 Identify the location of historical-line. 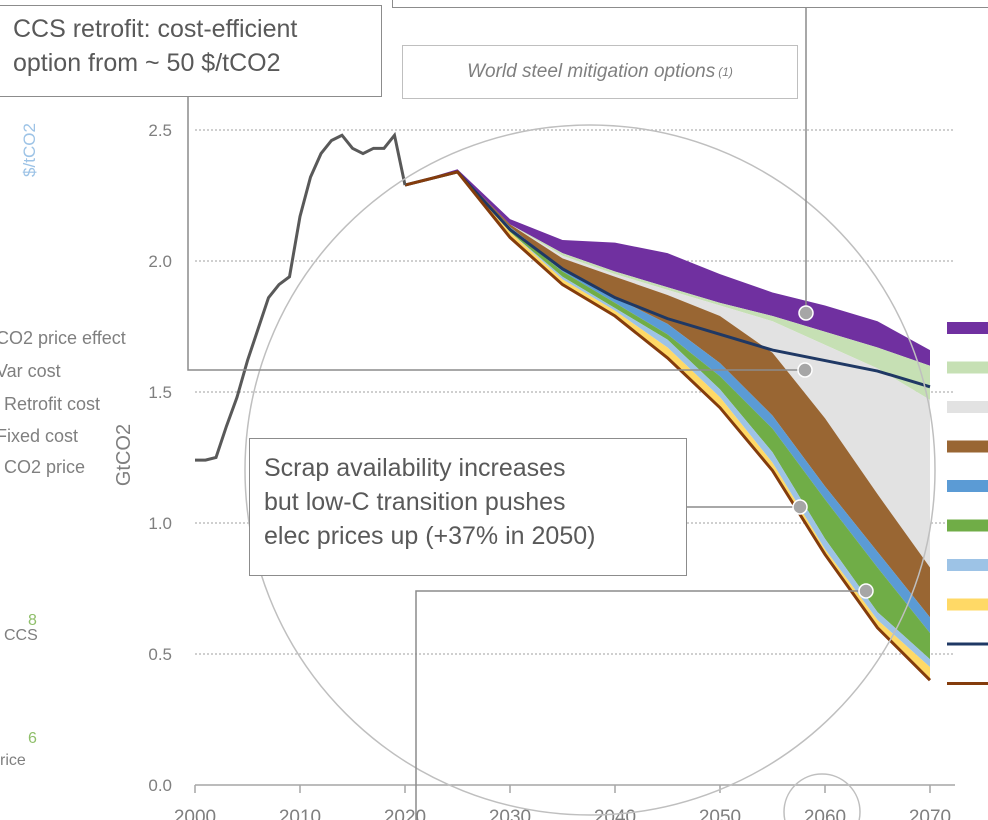
(301, 296).